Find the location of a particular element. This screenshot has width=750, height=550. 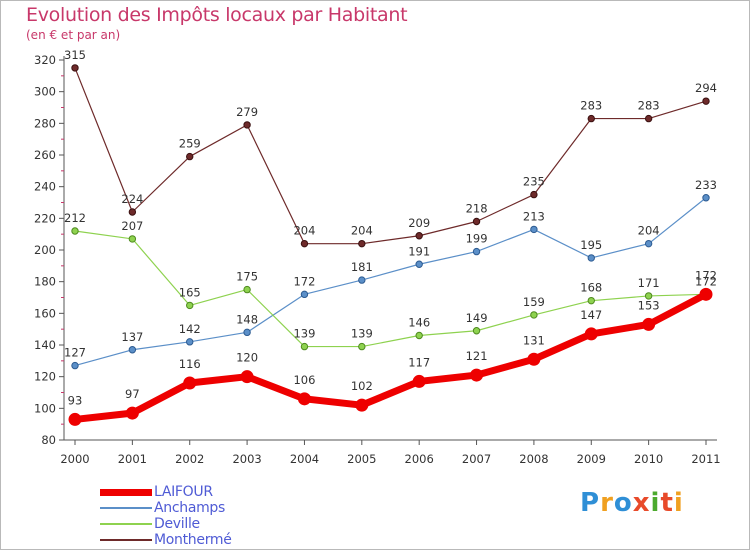

logo-letter: i is located at coordinates (678, 503).